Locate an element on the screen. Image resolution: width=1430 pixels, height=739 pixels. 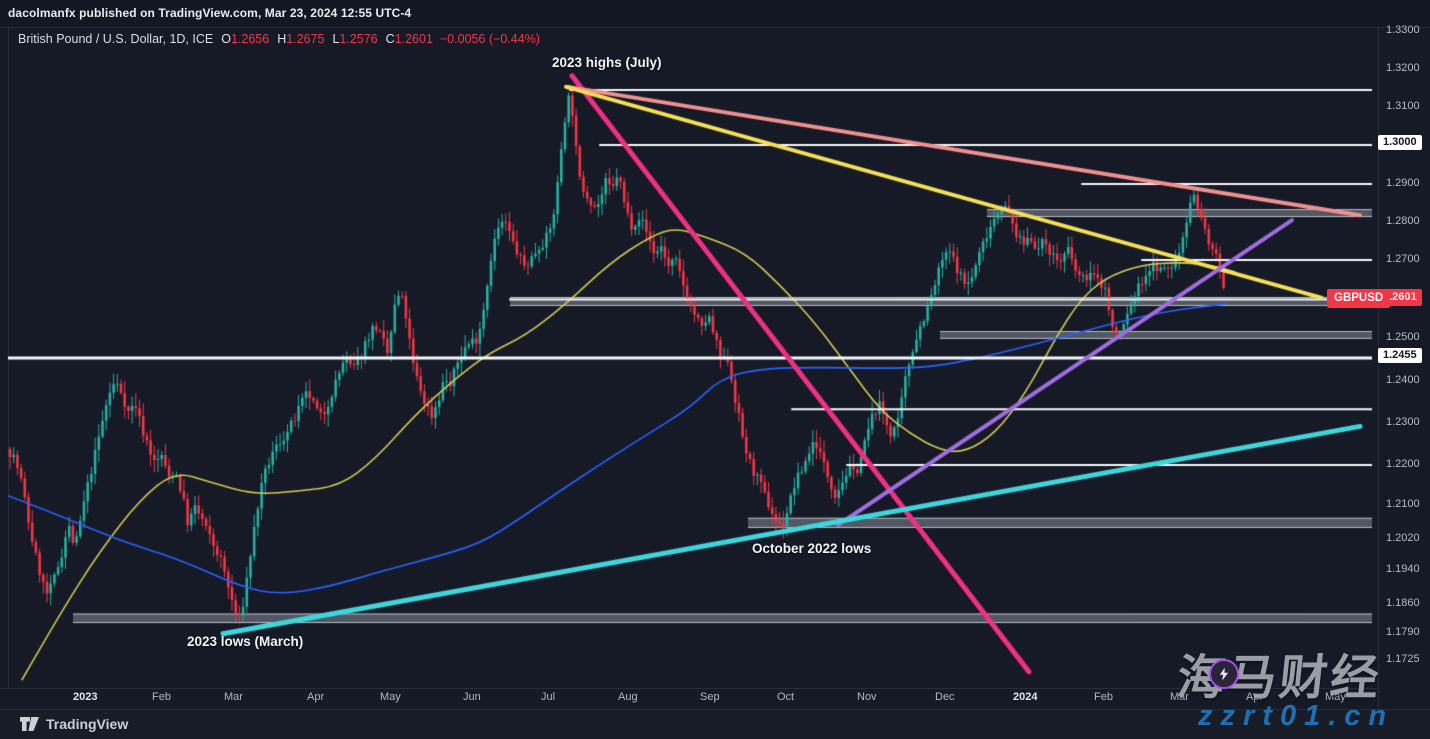
ohlc-value: 1.2656 is located at coordinates (250, 39).